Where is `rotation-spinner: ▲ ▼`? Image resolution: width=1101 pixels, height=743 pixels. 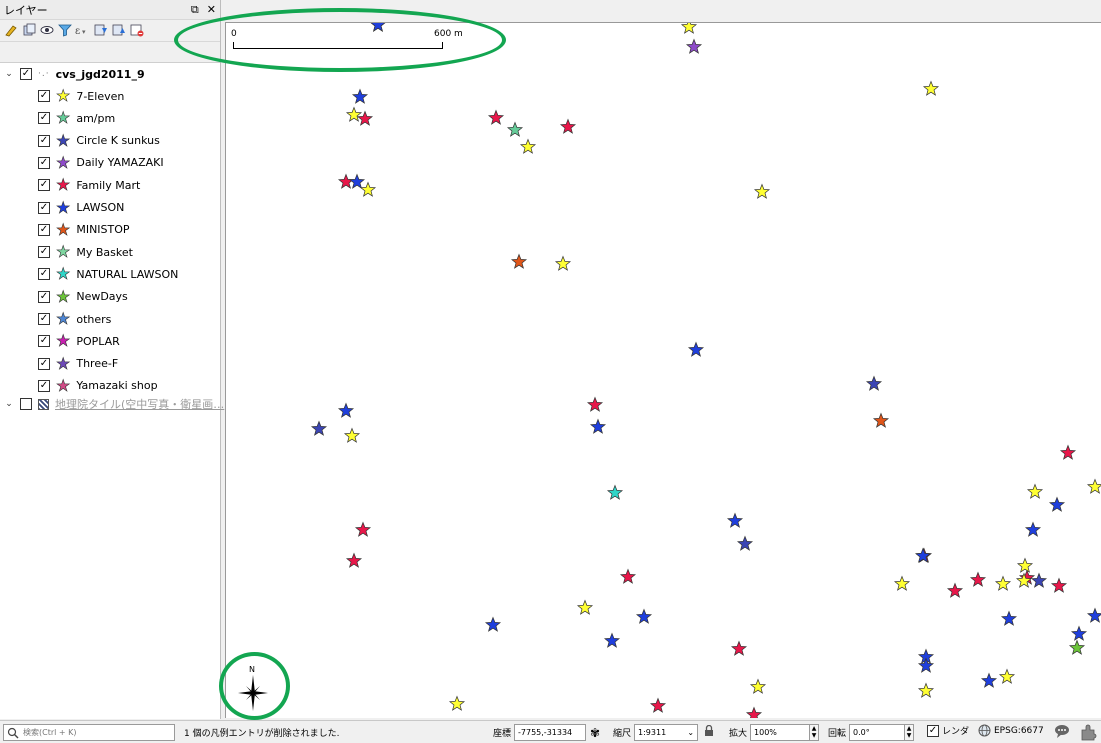 rotation-spinner: ▲ ▼ is located at coordinates (910, 732).